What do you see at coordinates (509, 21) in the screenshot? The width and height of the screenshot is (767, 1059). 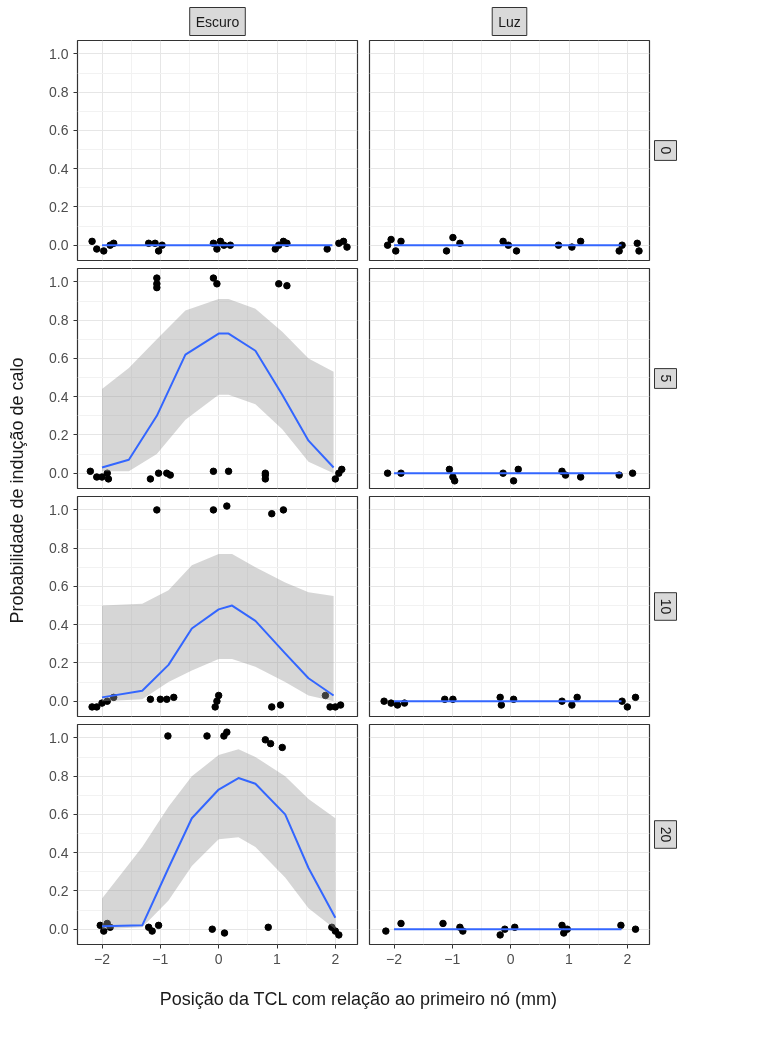 I see `chart-title: Luz` at bounding box center [509, 21].